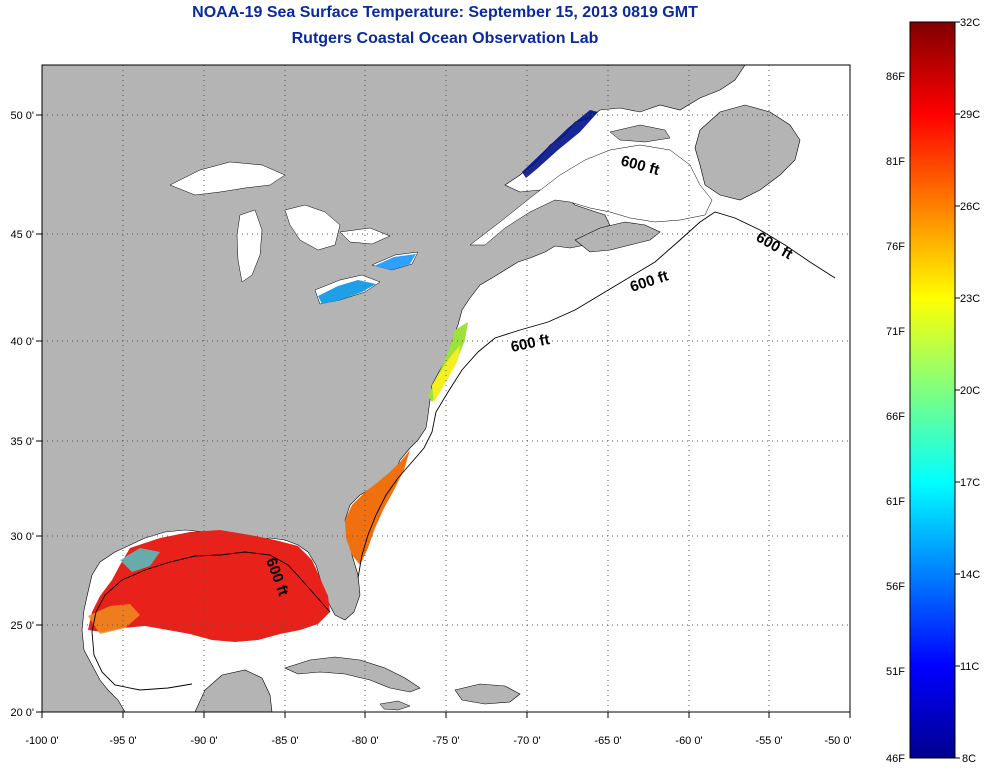  I want to click on celsius-label: 29C, so click(970, 115).